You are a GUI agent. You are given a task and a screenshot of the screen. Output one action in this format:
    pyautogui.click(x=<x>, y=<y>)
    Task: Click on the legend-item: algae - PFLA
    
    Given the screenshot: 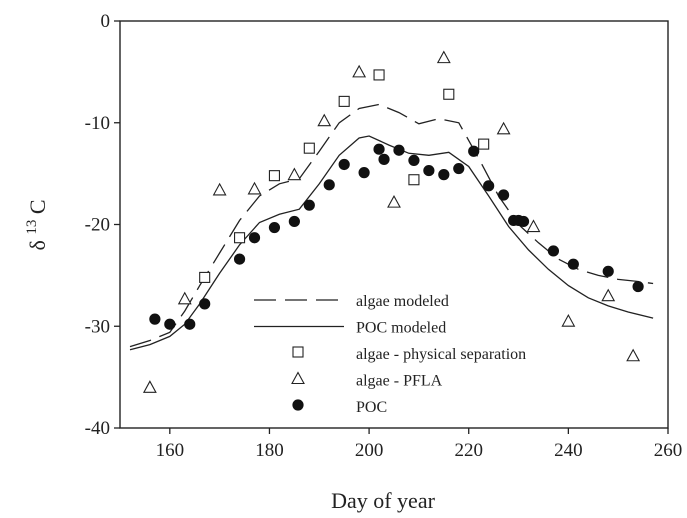 What is the action you would take?
    pyautogui.click(x=367, y=380)
    